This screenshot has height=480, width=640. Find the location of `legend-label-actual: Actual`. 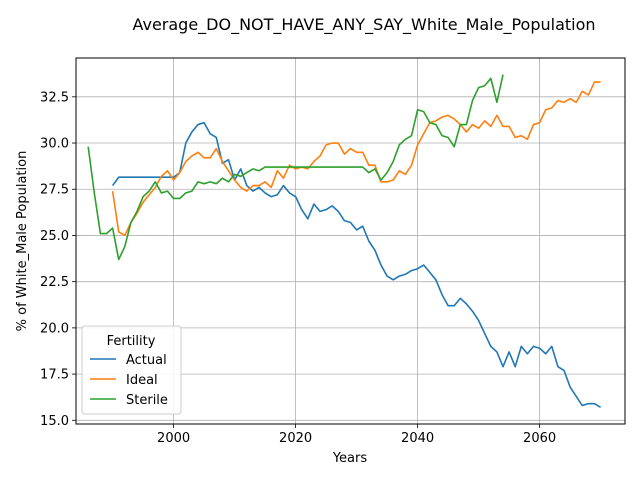

legend-label-actual: Actual is located at coordinates (146, 360).